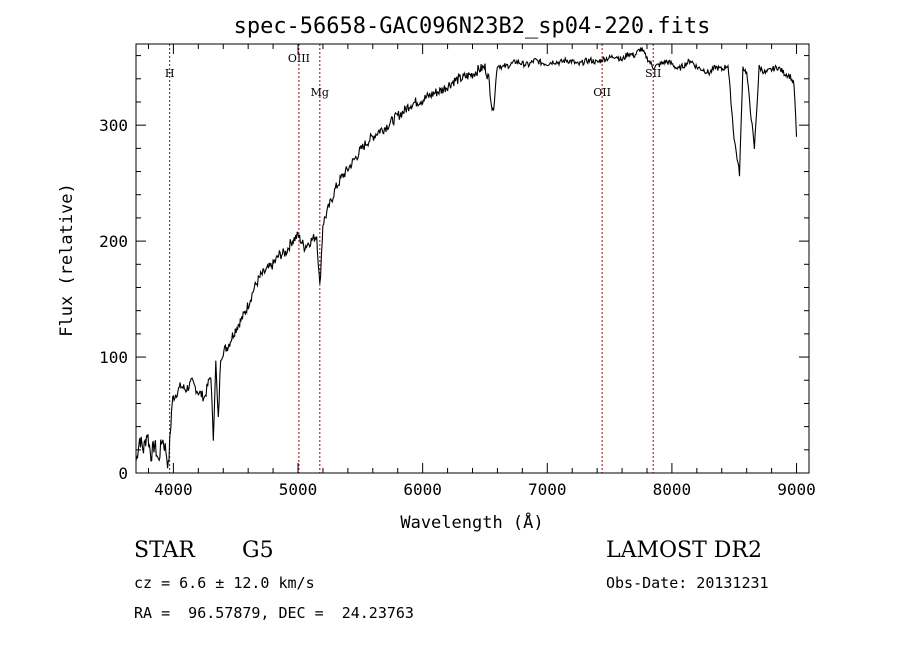 Image resolution: width=900 pixels, height=649 pixels. Describe the element at coordinates (113, 125) in the screenshot. I see `y-tick-label: 300` at that location.